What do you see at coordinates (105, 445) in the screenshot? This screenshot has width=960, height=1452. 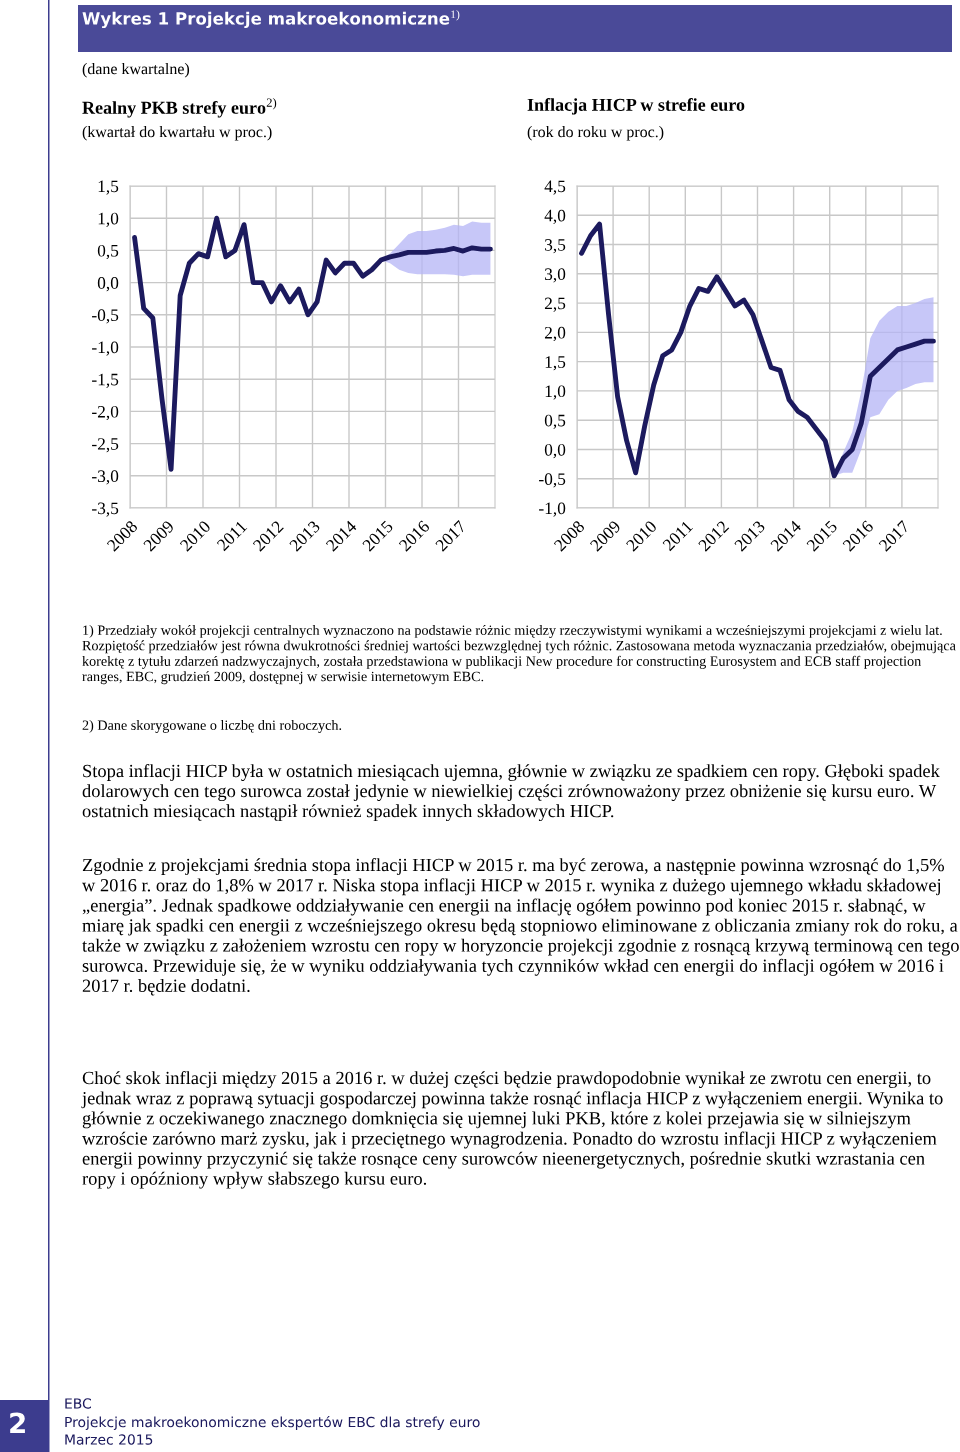 I see `y-tick-label: -2,5` at bounding box center [105, 445].